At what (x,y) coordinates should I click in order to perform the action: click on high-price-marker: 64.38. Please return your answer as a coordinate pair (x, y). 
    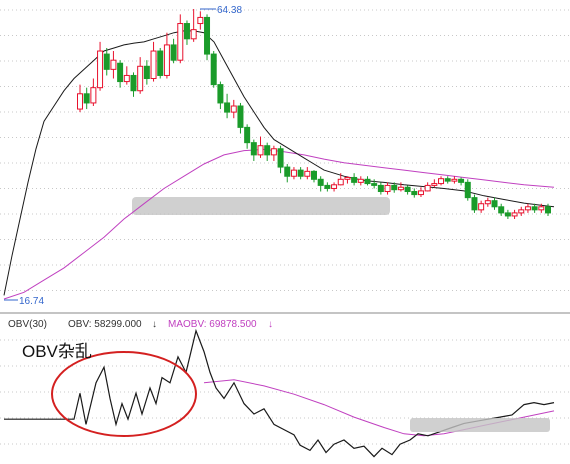
    Looking at the image, I should click on (221, 10).